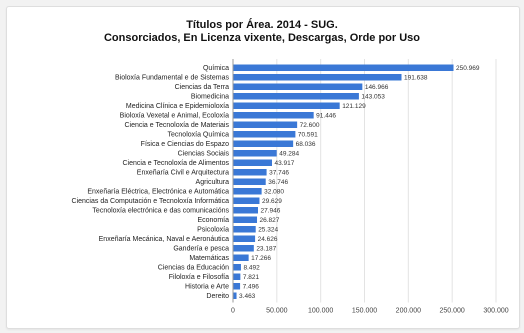 This screenshot has height=333, width=524. Describe the element at coordinates (251, 287) in the screenshot. I see `value-label: 7.496` at that location.